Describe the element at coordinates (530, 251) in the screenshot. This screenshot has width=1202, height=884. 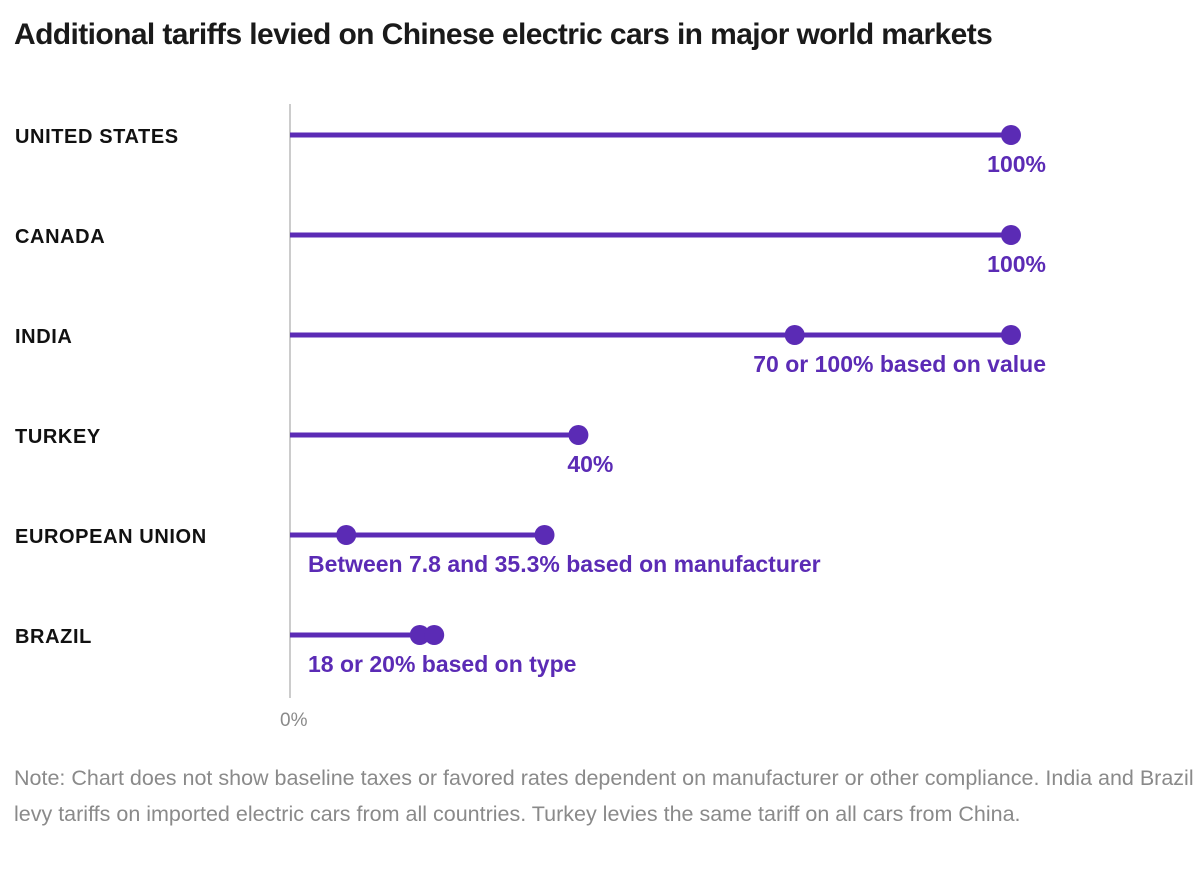
I see `chart-row: CANADA 100%` at that location.